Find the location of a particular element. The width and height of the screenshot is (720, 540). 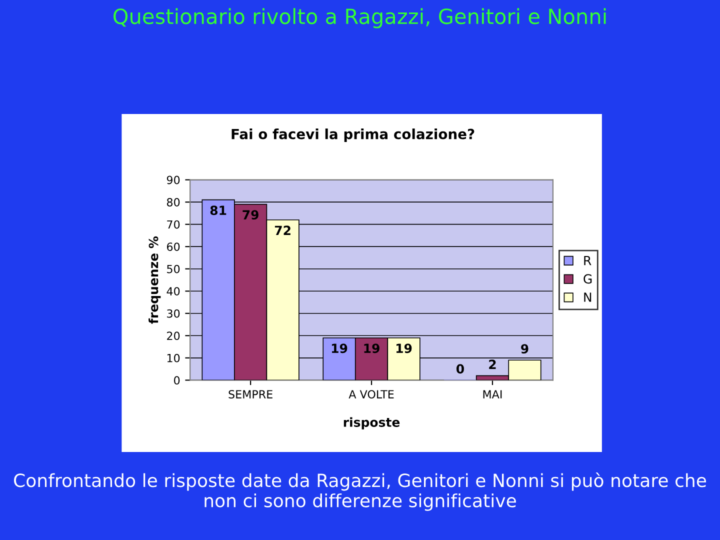

y-tick-label: 10 is located at coordinates (173, 358).